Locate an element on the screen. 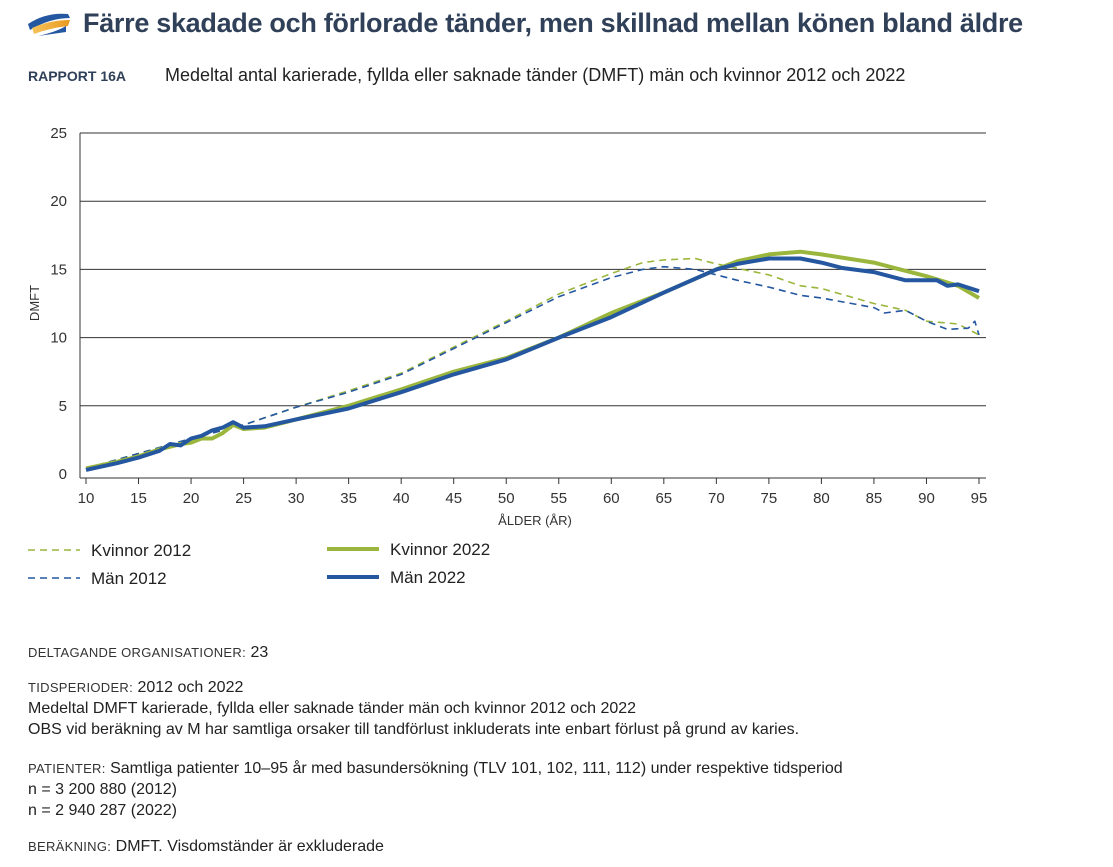 The height and width of the screenshot is (867, 1113). x-axis-label: ÅLDER (ÅR) is located at coordinates (535, 520).